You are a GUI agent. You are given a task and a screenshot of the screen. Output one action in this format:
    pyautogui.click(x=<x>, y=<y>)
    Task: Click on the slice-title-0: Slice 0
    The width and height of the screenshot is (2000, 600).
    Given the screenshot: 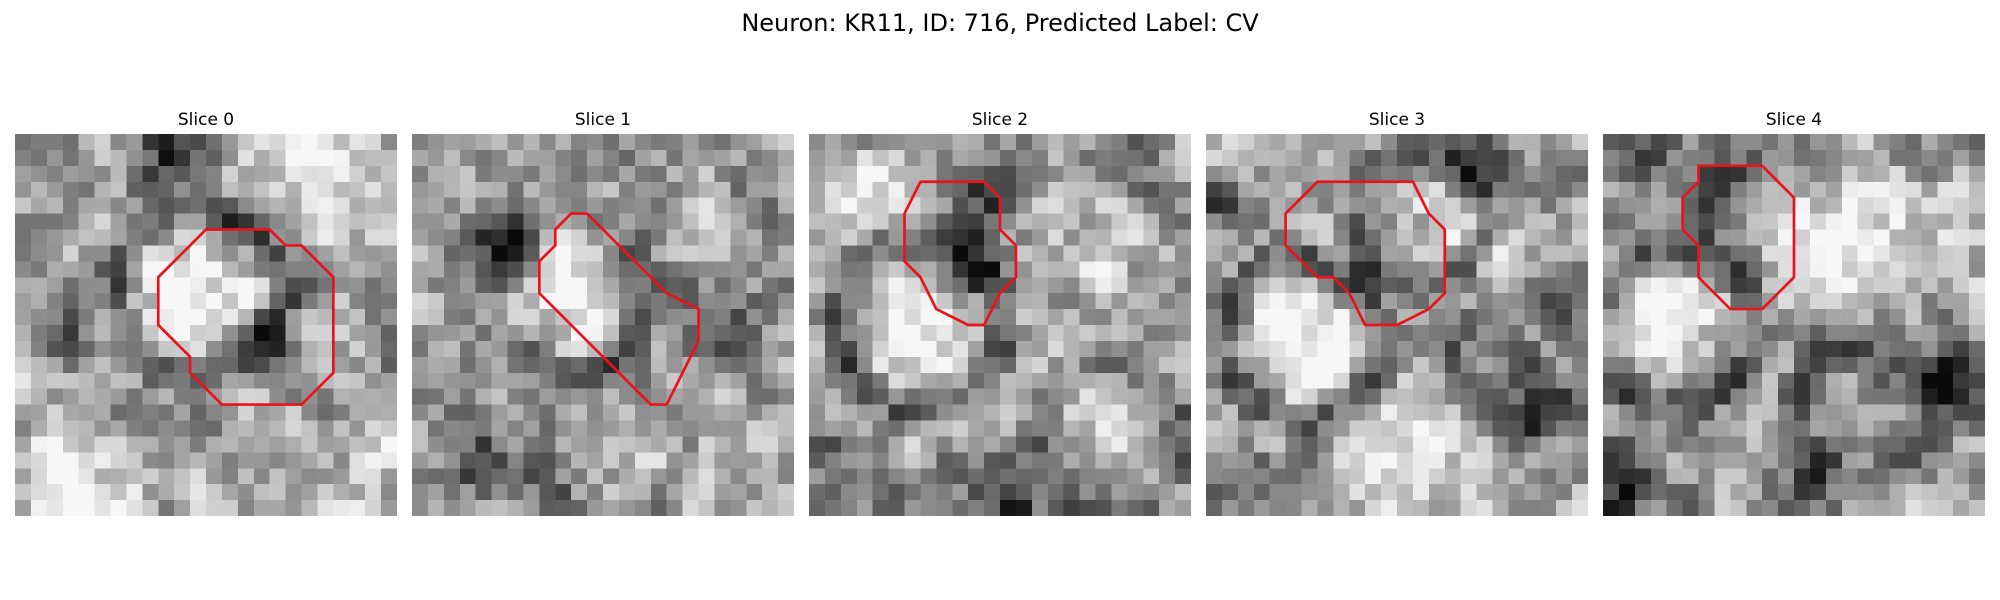 What is the action you would take?
    pyautogui.click(x=206, y=120)
    